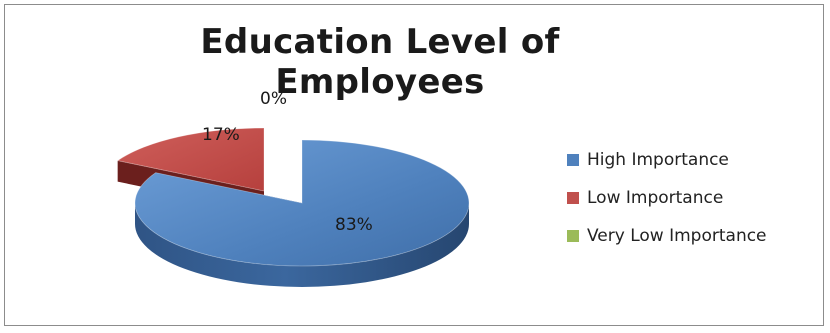  I want to click on legend-item-low-importance: Low Importance, so click(667, 197).